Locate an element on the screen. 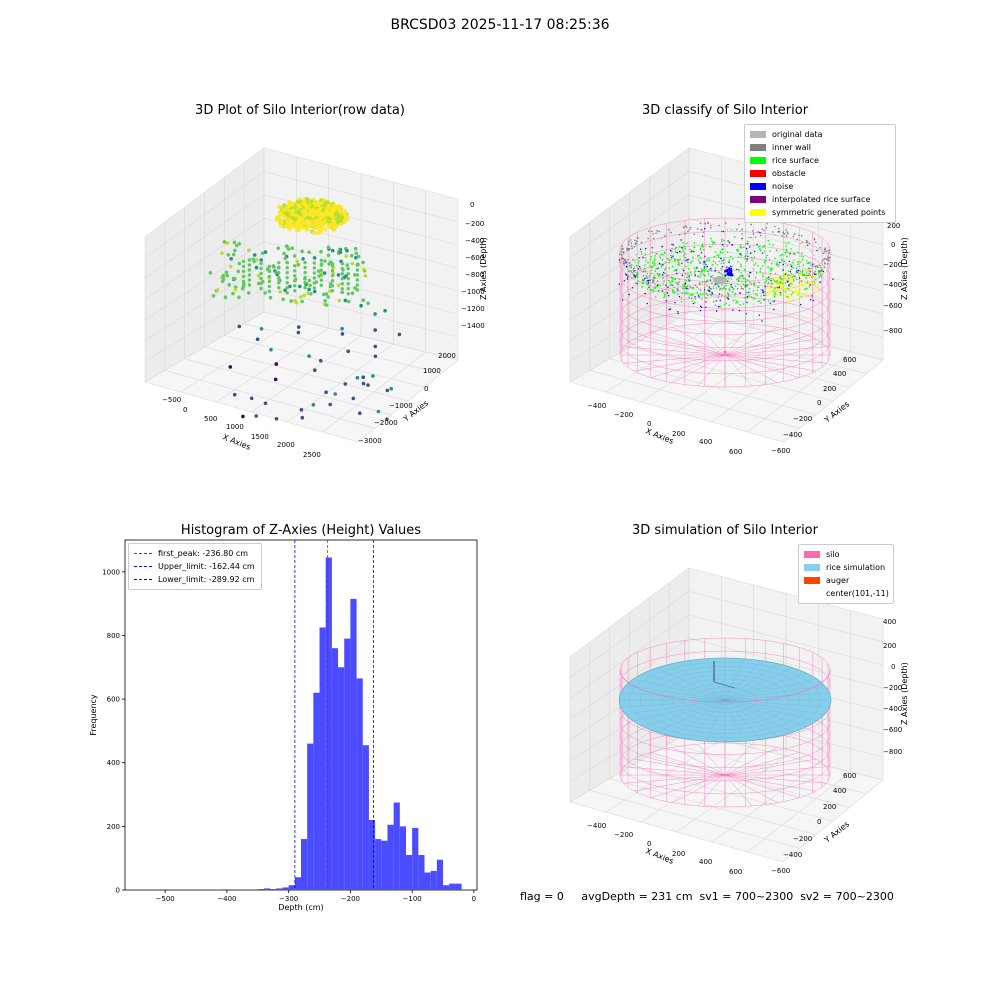 This screenshot has height=1000, width=1000. x-tick-label: 0 is located at coordinates (649, 424).